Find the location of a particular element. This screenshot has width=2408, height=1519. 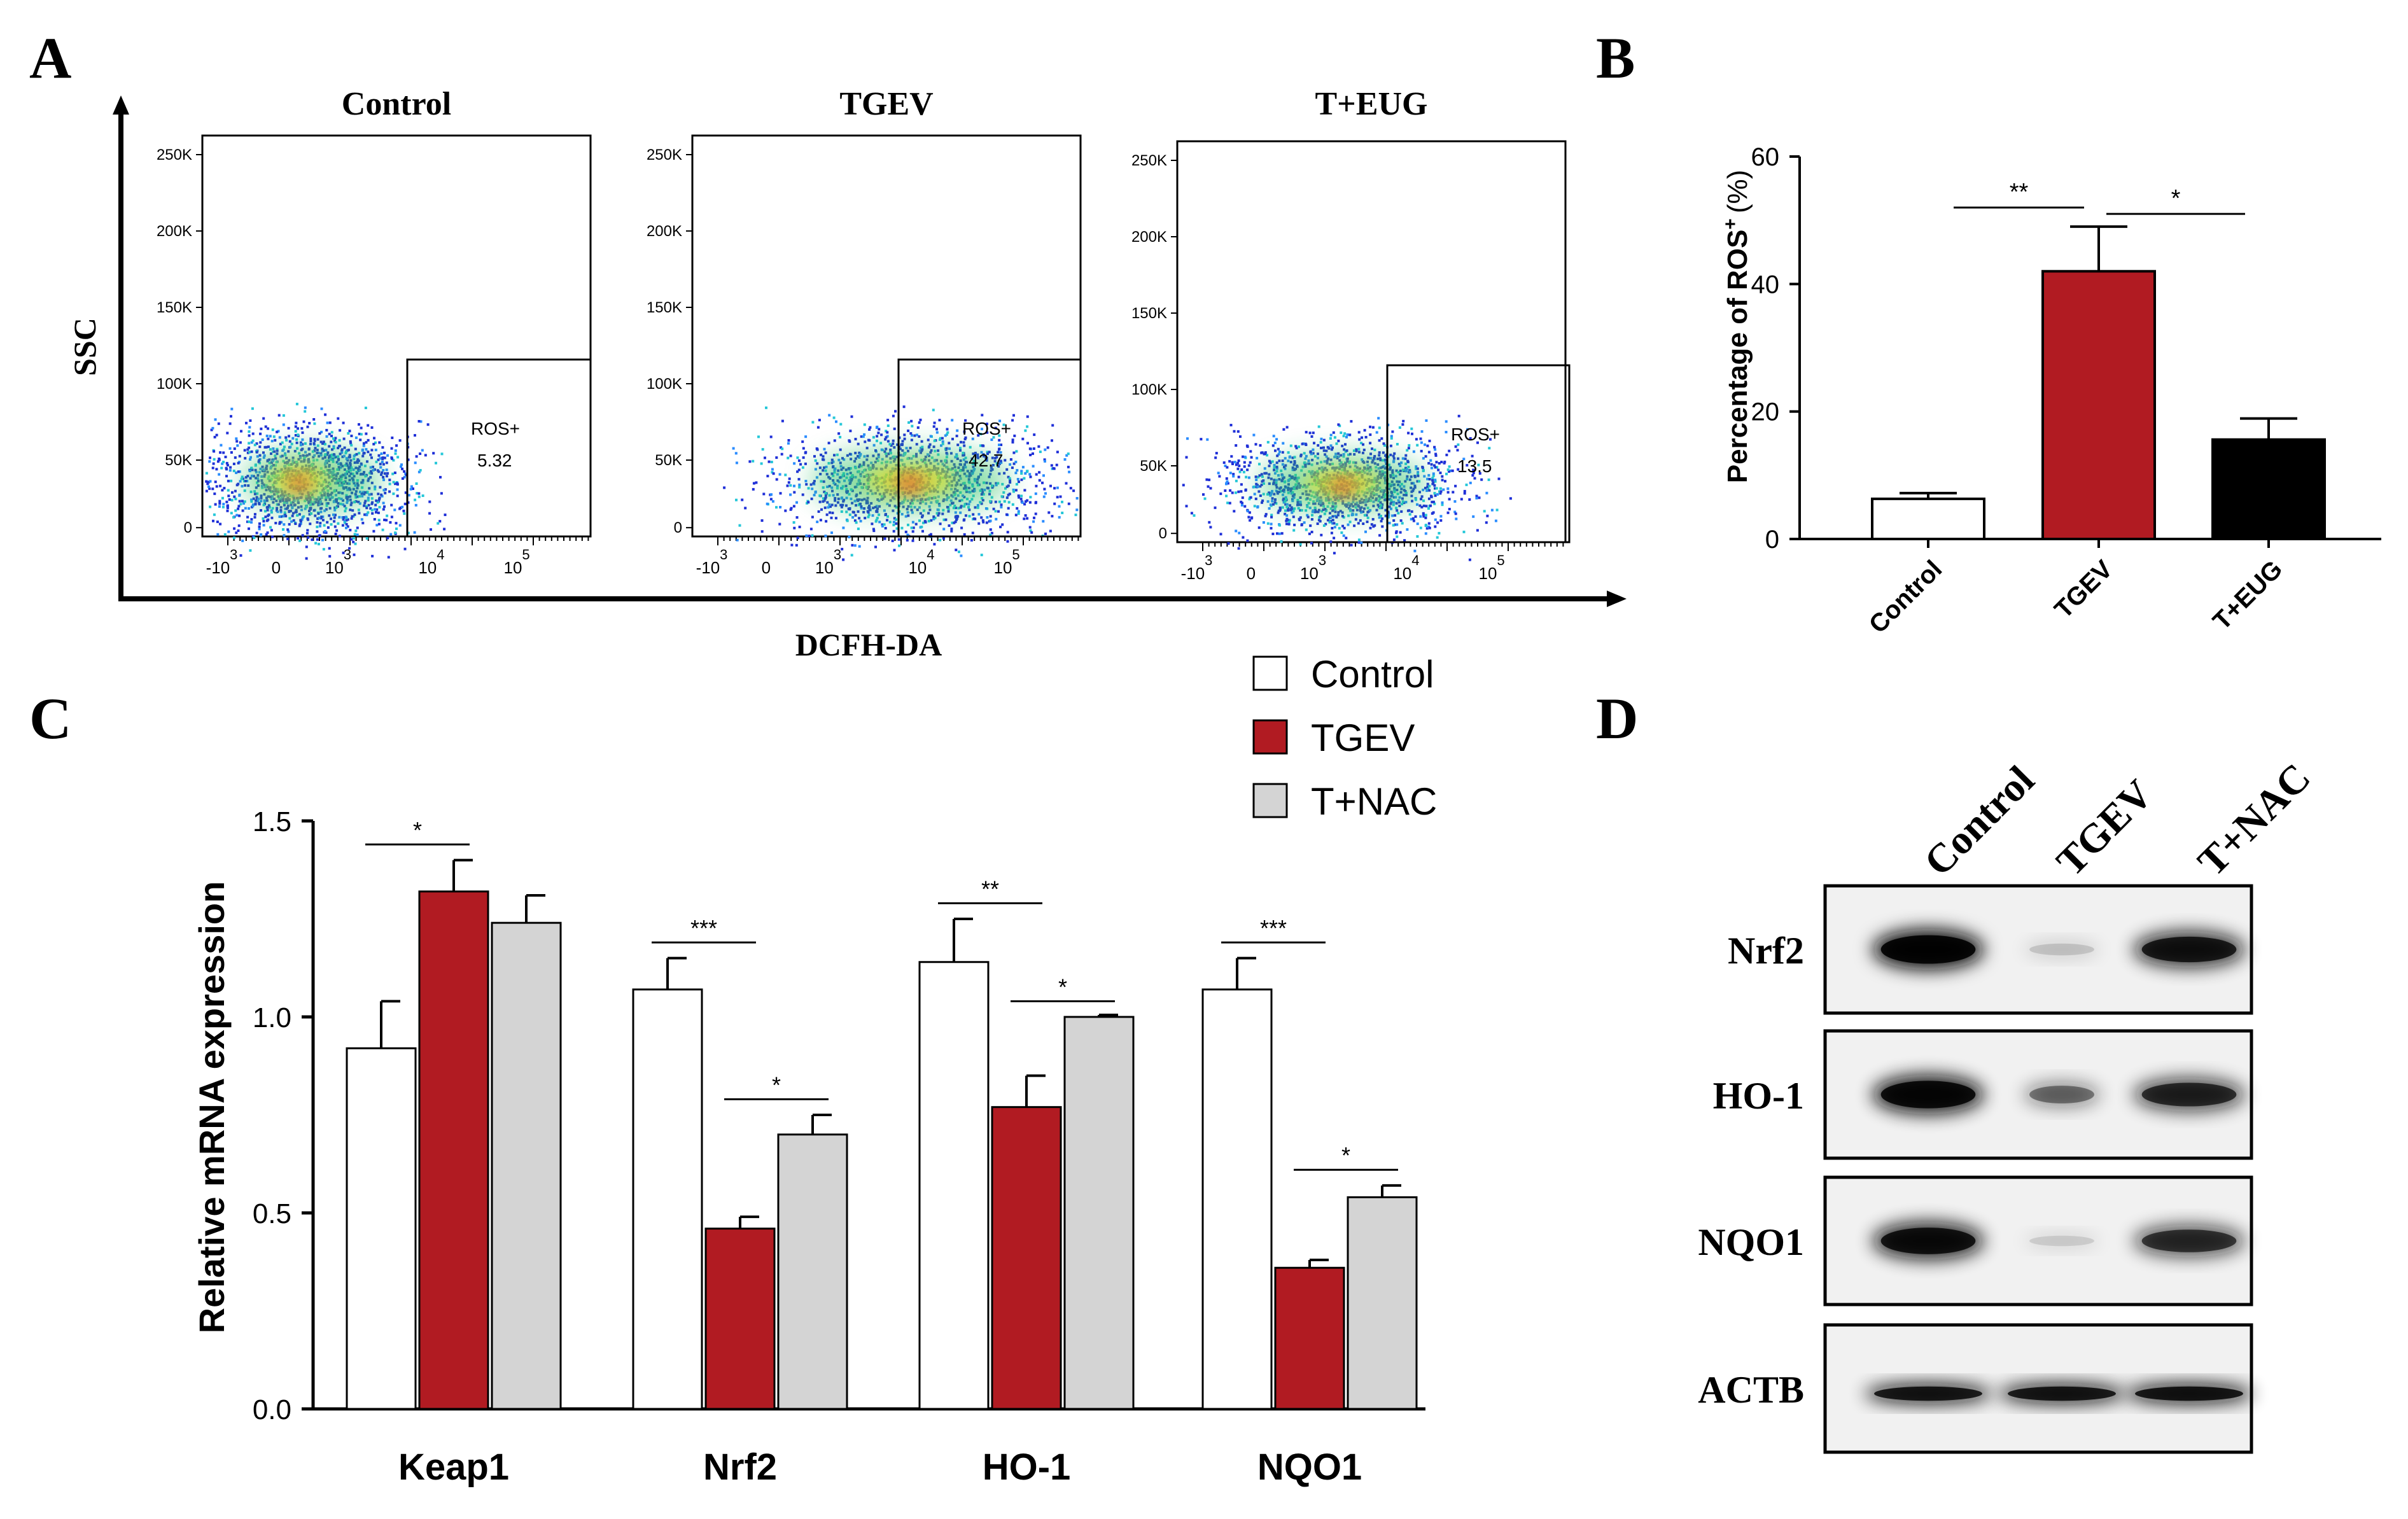

flow-y-tick-label: 250K is located at coordinates (664, 155).